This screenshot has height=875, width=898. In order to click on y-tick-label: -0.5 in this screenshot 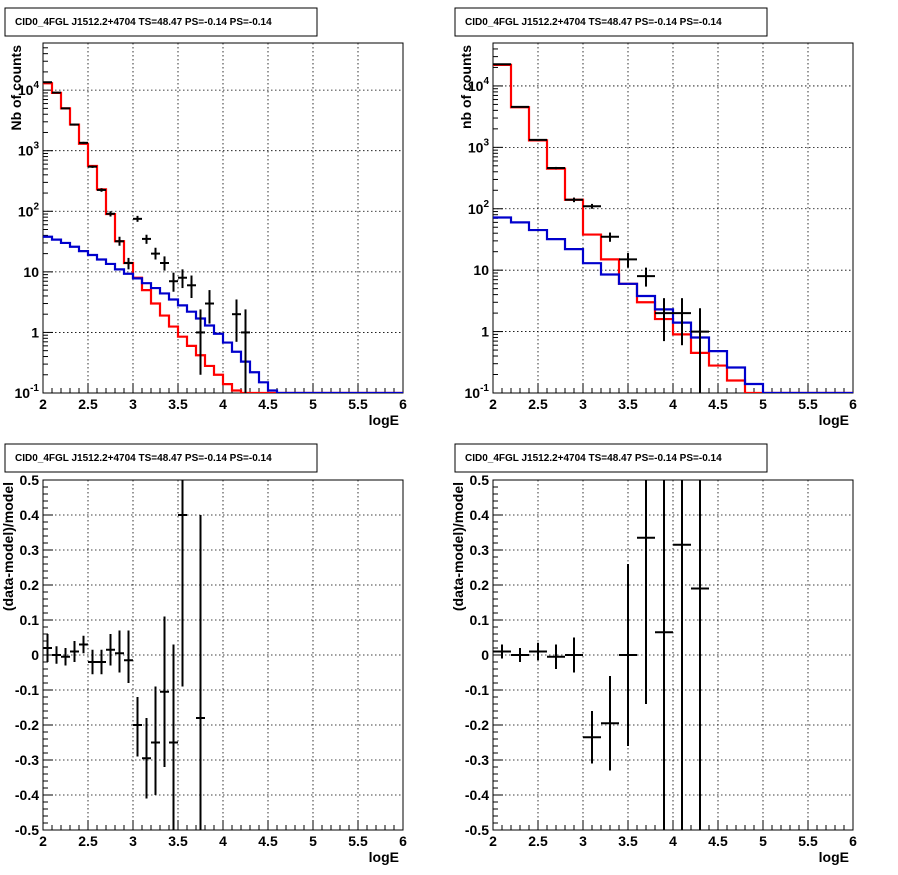, I will do `click(477, 830)`.